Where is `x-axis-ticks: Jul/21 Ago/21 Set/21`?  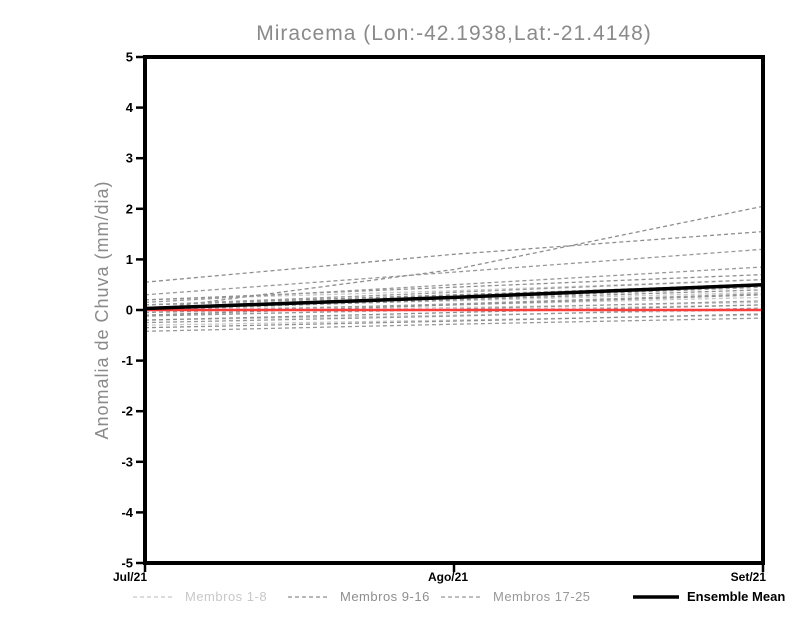
x-axis-ticks: Jul/21 Ago/21 Set/21 is located at coordinates (439, 574).